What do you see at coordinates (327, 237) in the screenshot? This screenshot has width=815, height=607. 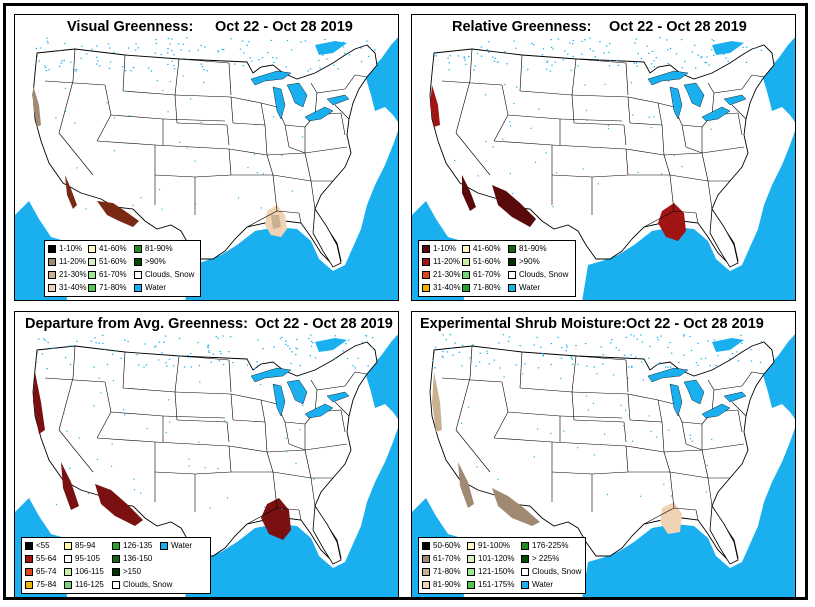 I see `florida` at bounding box center [327, 237].